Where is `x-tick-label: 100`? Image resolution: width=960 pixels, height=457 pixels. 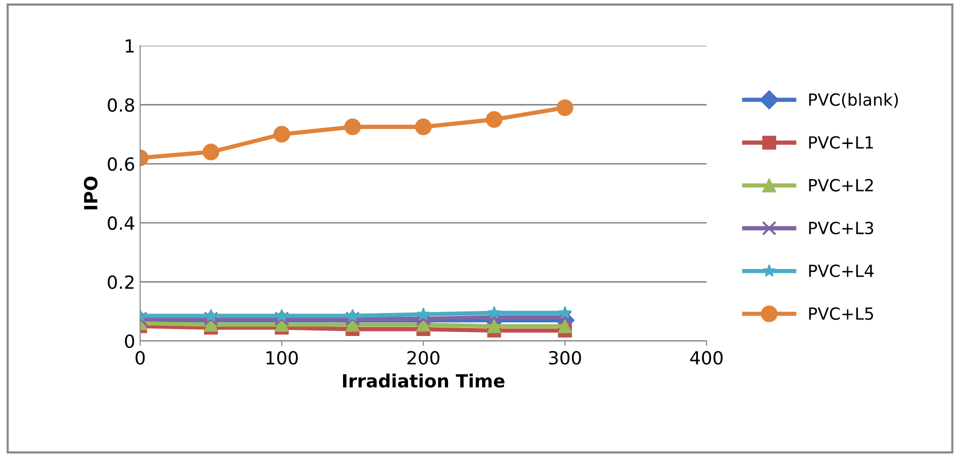
x-tick-label: 100 is located at coordinates (282, 357).